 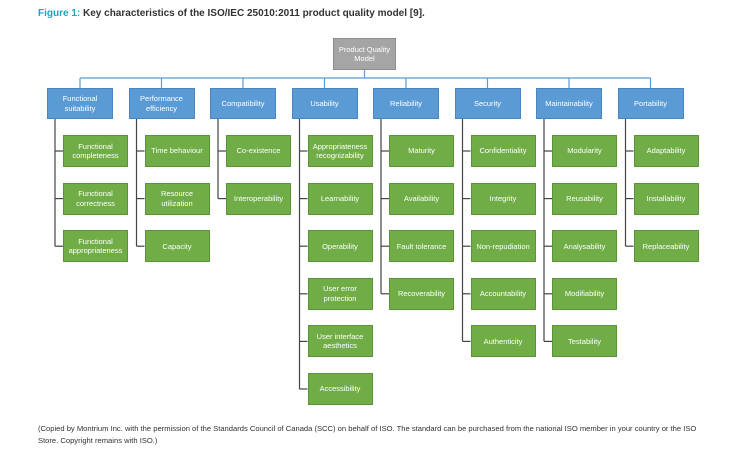 What do you see at coordinates (95, 151) in the screenshot?
I see `subcharacteristic-node: Functional completeness` at bounding box center [95, 151].